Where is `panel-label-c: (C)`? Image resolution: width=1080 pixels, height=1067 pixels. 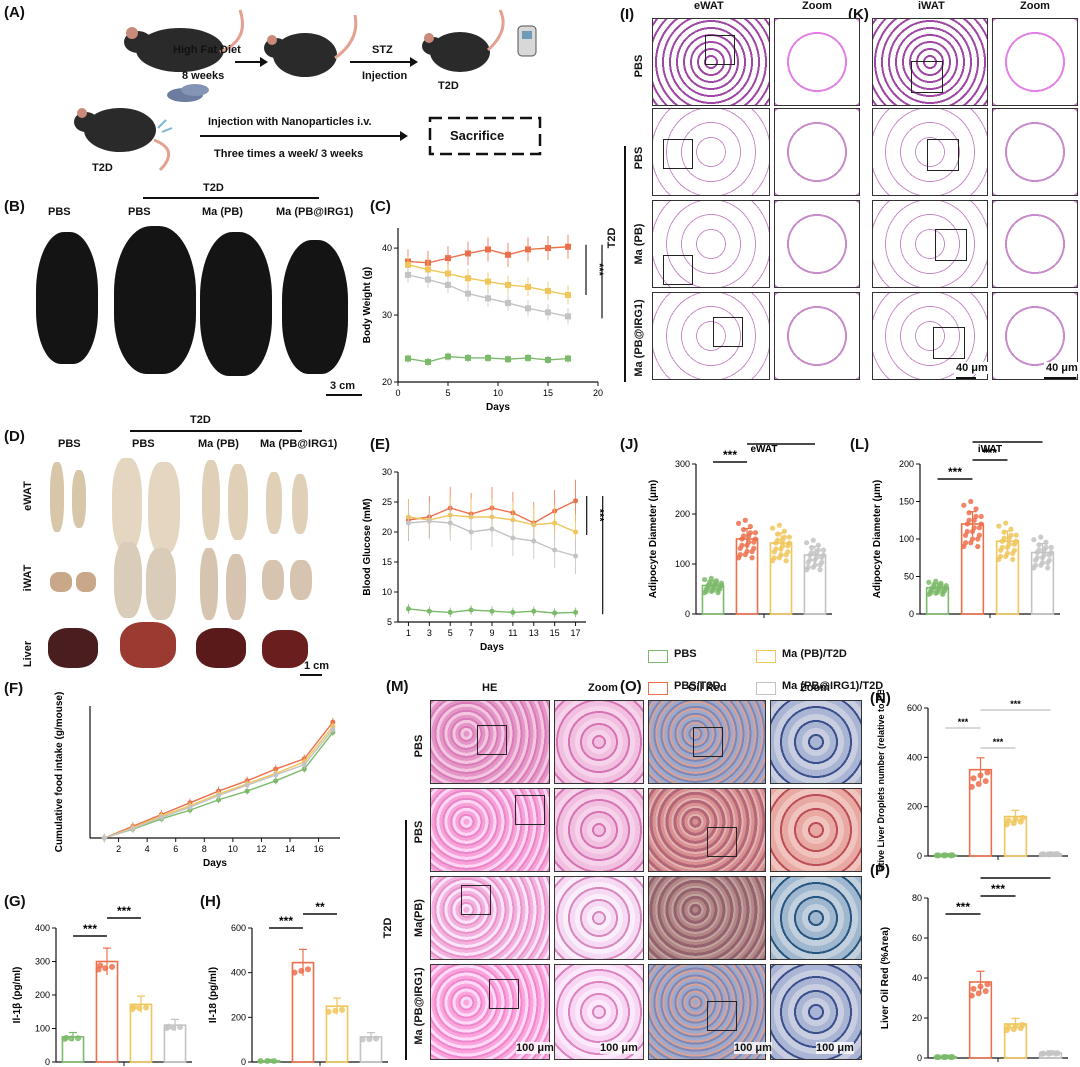 panel-label-c: (C) is located at coordinates (380, 206).